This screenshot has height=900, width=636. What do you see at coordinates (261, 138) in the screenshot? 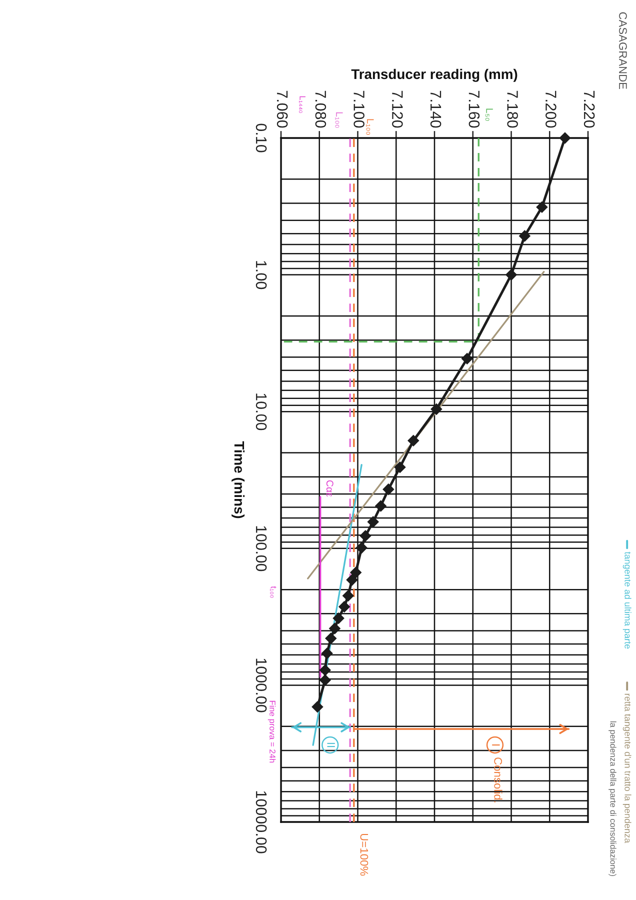
I see `y-tick-label: 0.10` at bounding box center [261, 138].